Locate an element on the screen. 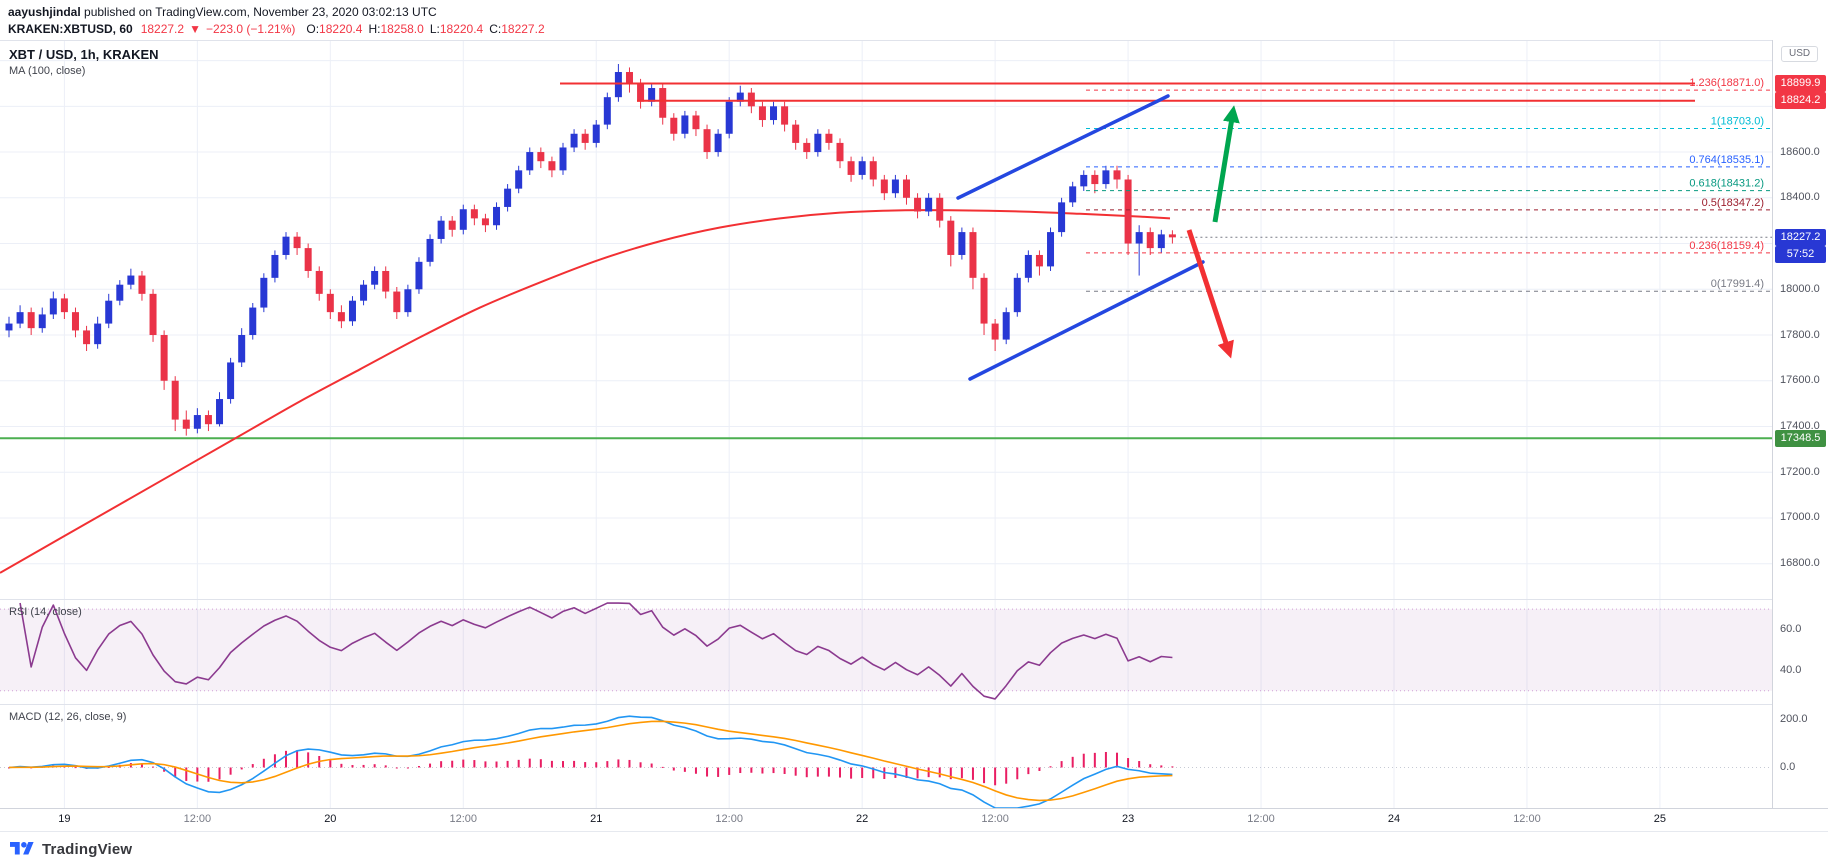 The width and height of the screenshot is (1828, 868). time-axis-label: 22 is located at coordinates (862, 819).